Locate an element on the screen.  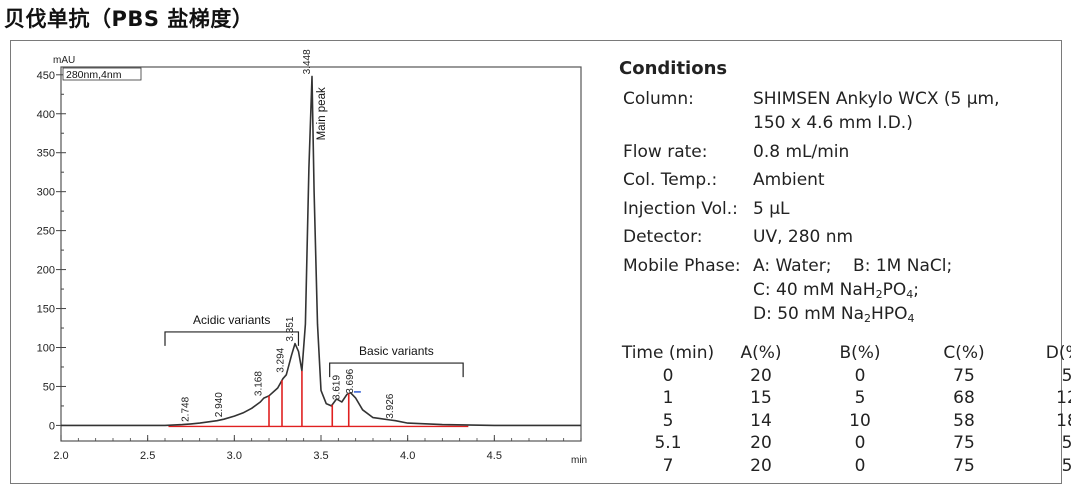
x-axis-label: min is located at coordinates (579, 460).